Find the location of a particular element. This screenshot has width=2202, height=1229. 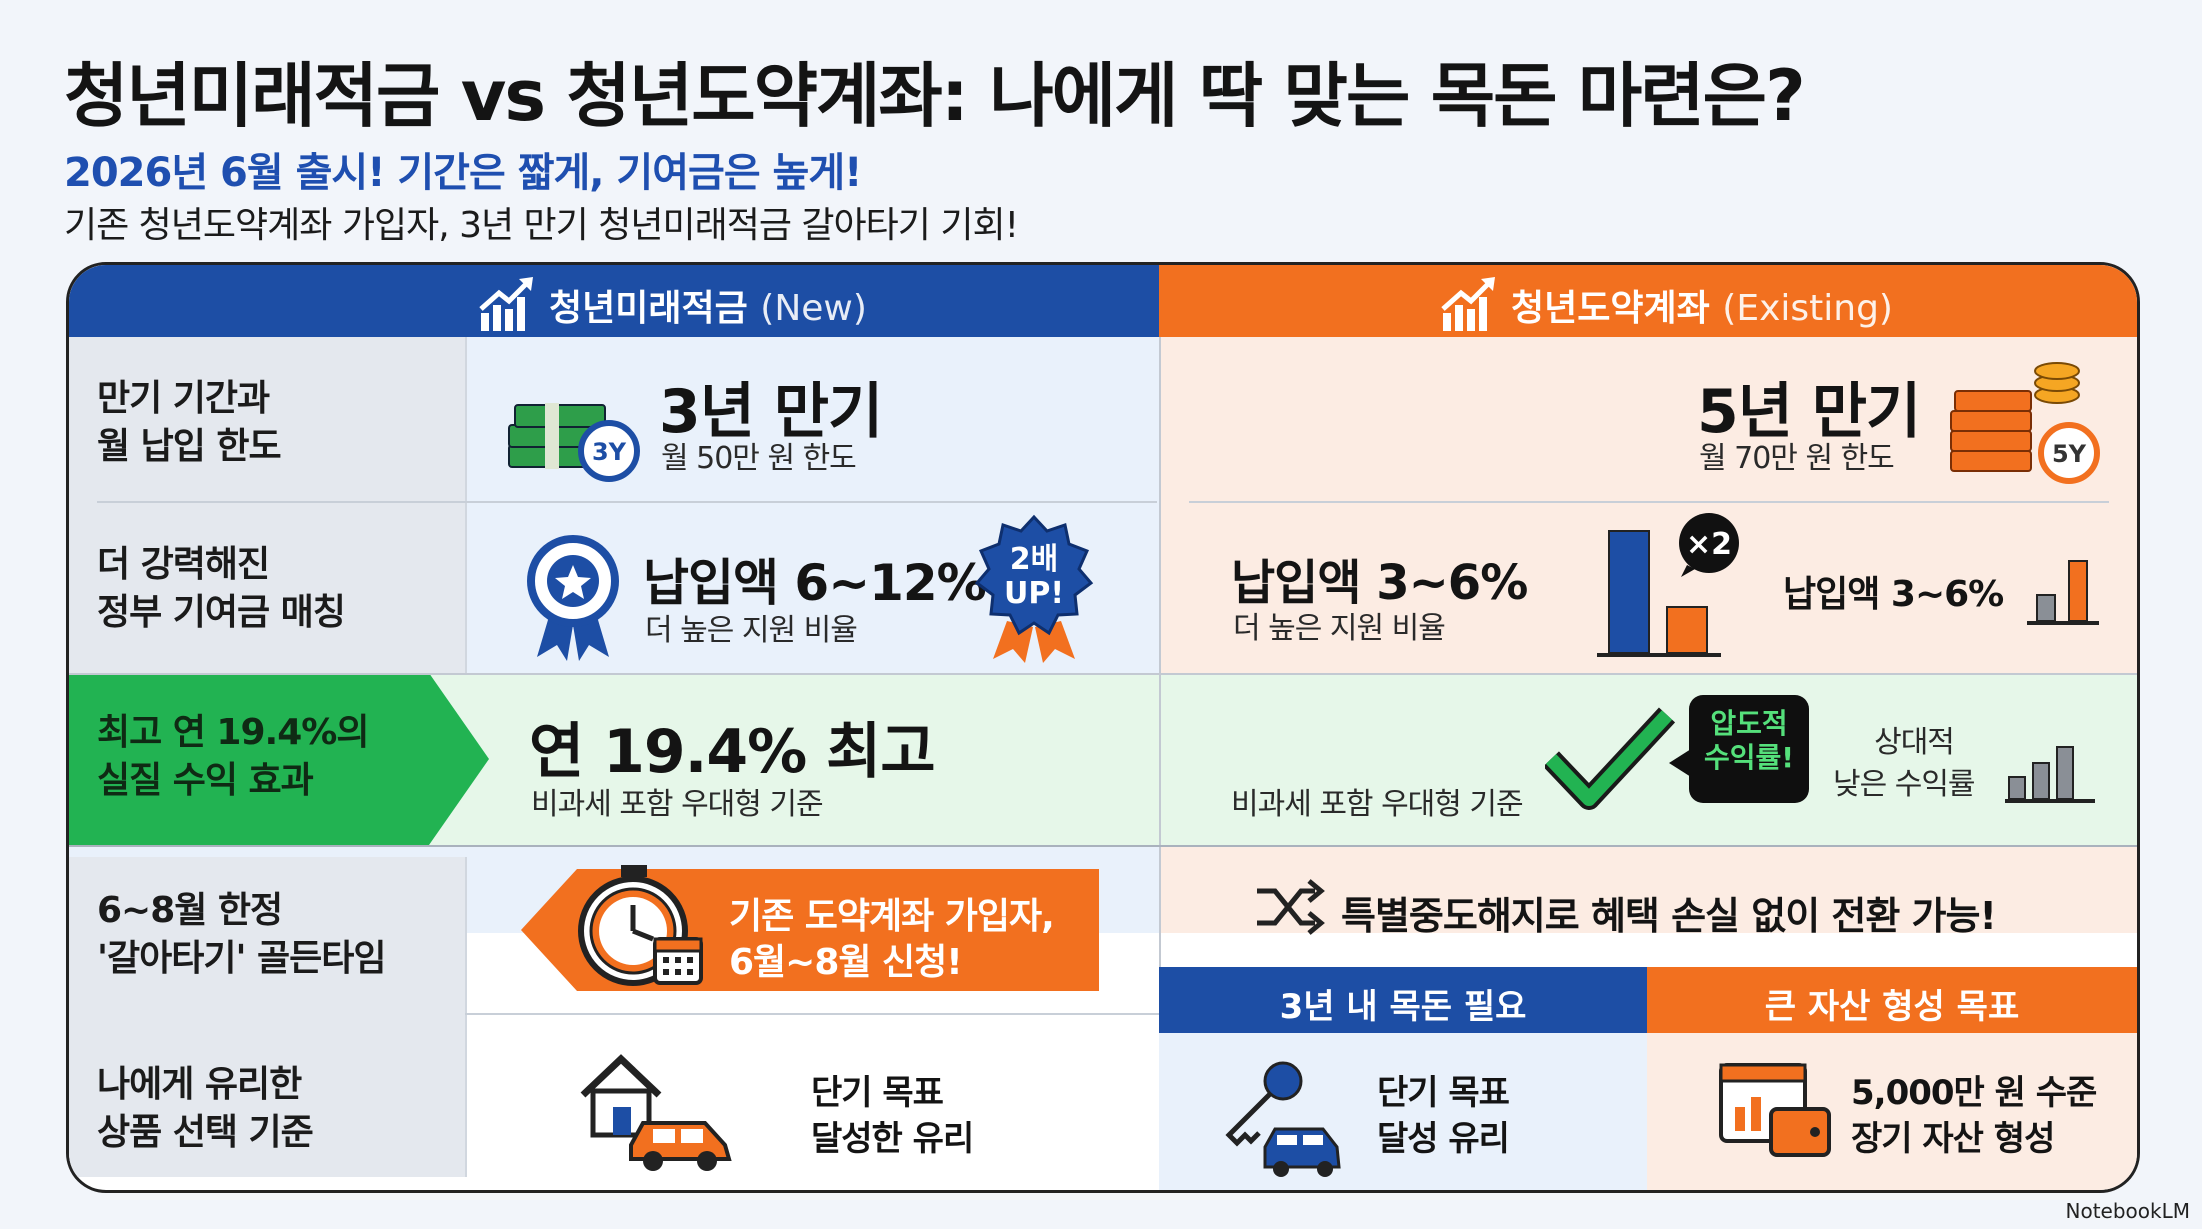

rising-bars-icon is located at coordinates (2050, 774).